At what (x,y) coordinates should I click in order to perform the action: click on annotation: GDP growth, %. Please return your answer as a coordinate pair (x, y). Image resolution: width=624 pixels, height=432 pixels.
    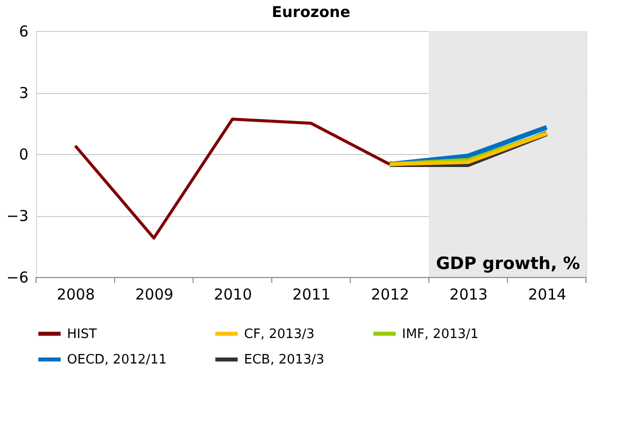
    Looking at the image, I should click on (508, 264).